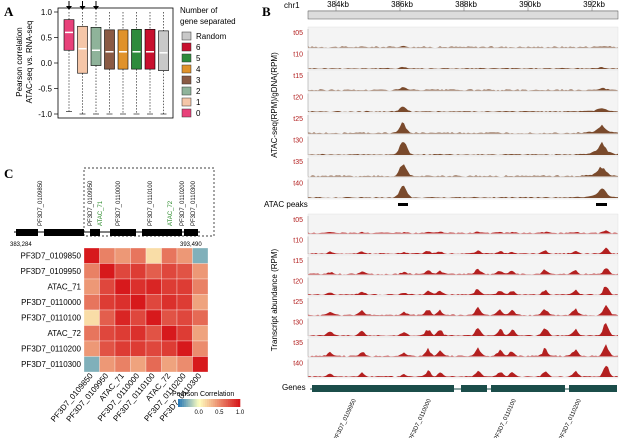 The width and height of the screenshot is (622, 438). I want to click on ytick-label-2: 0.0, so click(47, 63).